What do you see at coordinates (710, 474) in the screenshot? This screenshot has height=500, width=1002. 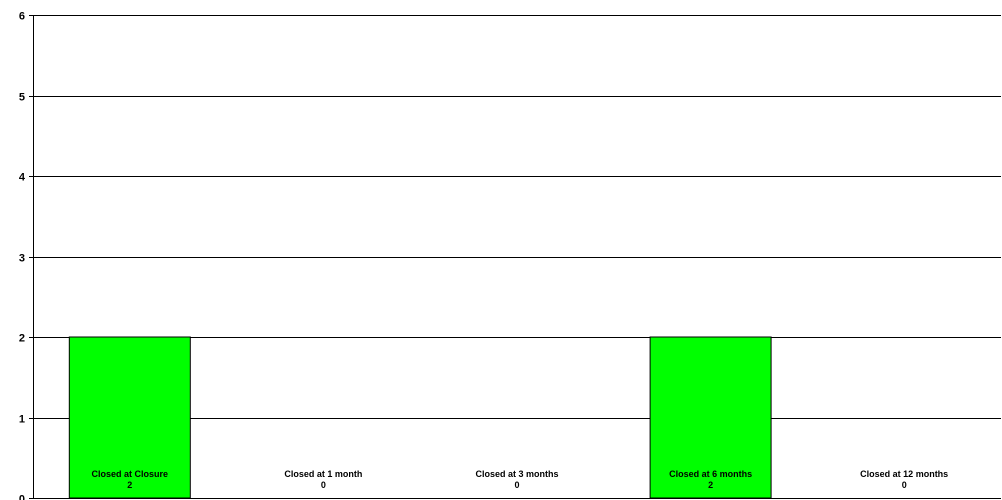 I see `category-label-3: Closed at 6 months` at bounding box center [710, 474].